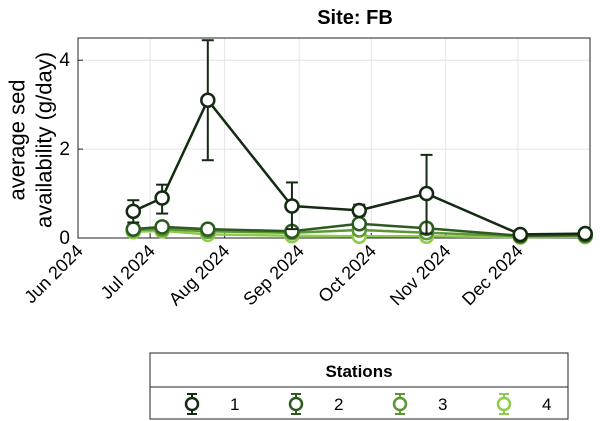  What do you see at coordinates (211, 404) in the screenshot?
I see `legend-item-1: 1` at bounding box center [211, 404].